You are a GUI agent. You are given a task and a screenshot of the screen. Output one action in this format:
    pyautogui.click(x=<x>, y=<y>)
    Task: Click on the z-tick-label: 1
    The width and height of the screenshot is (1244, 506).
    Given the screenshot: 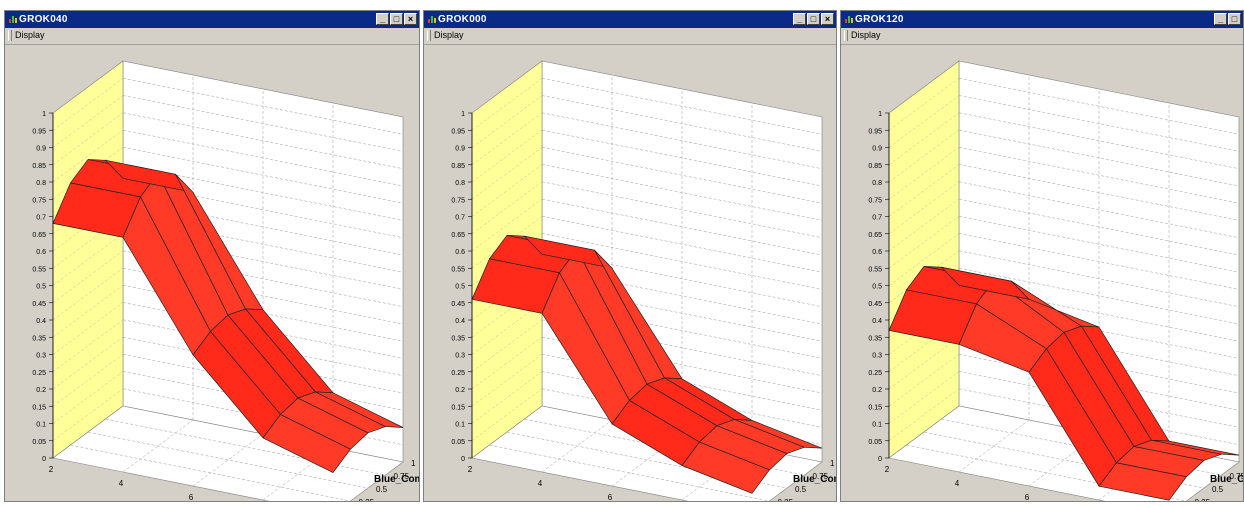 What is the action you would take?
    pyautogui.click(x=463, y=114)
    